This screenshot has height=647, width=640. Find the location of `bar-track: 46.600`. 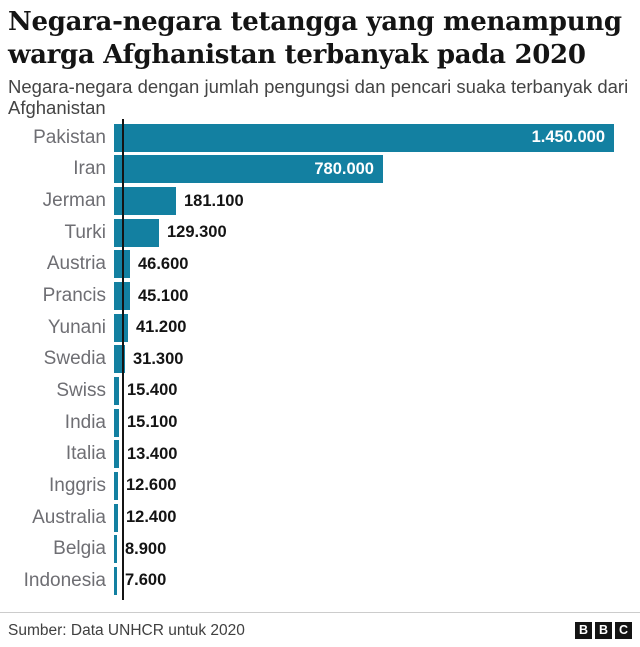

bar-track: 46.600 is located at coordinates (373, 264).